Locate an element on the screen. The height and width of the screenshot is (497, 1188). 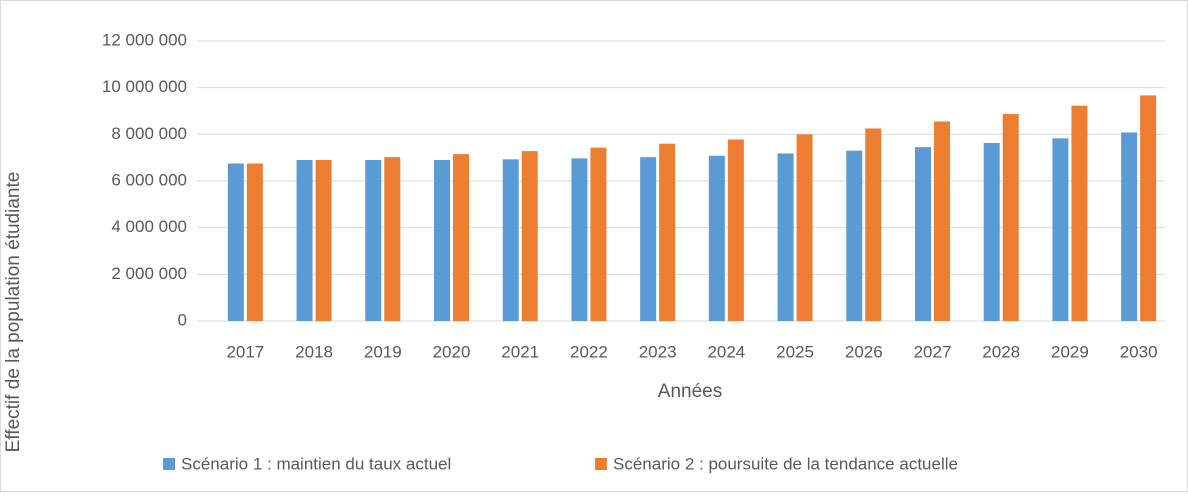
x-axis-label: Années is located at coordinates (690, 391).